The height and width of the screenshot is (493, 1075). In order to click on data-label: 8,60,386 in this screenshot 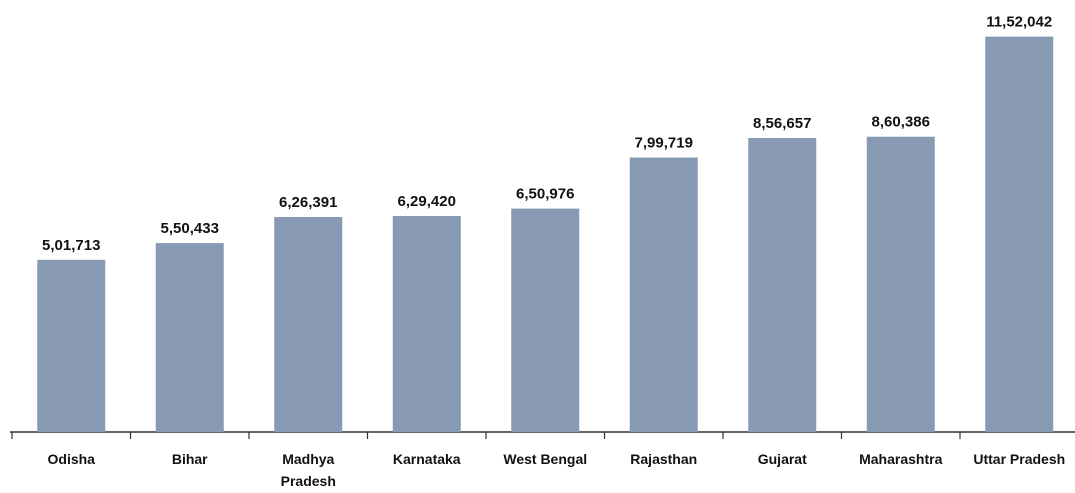, I will do `click(901, 122)`.